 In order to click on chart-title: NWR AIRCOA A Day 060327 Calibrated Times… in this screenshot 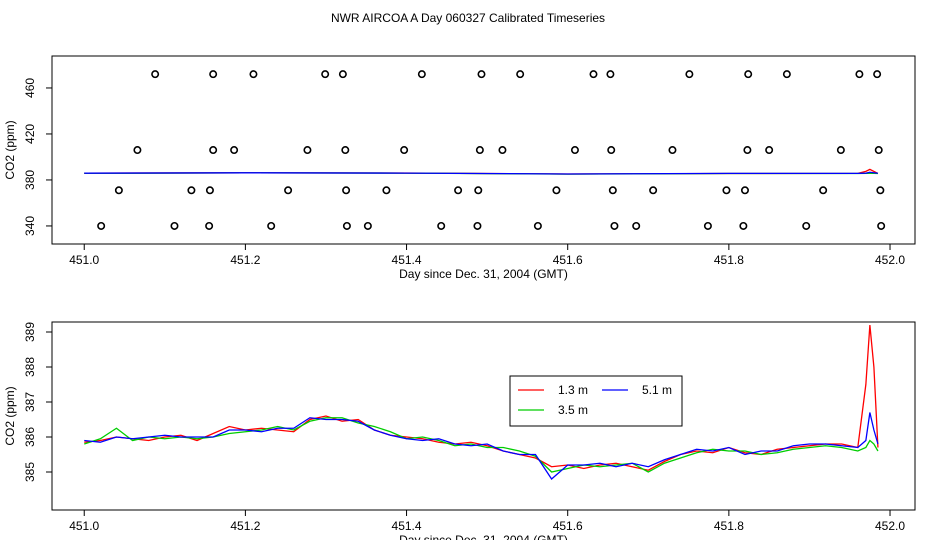, I will do `click(468, 18)`.